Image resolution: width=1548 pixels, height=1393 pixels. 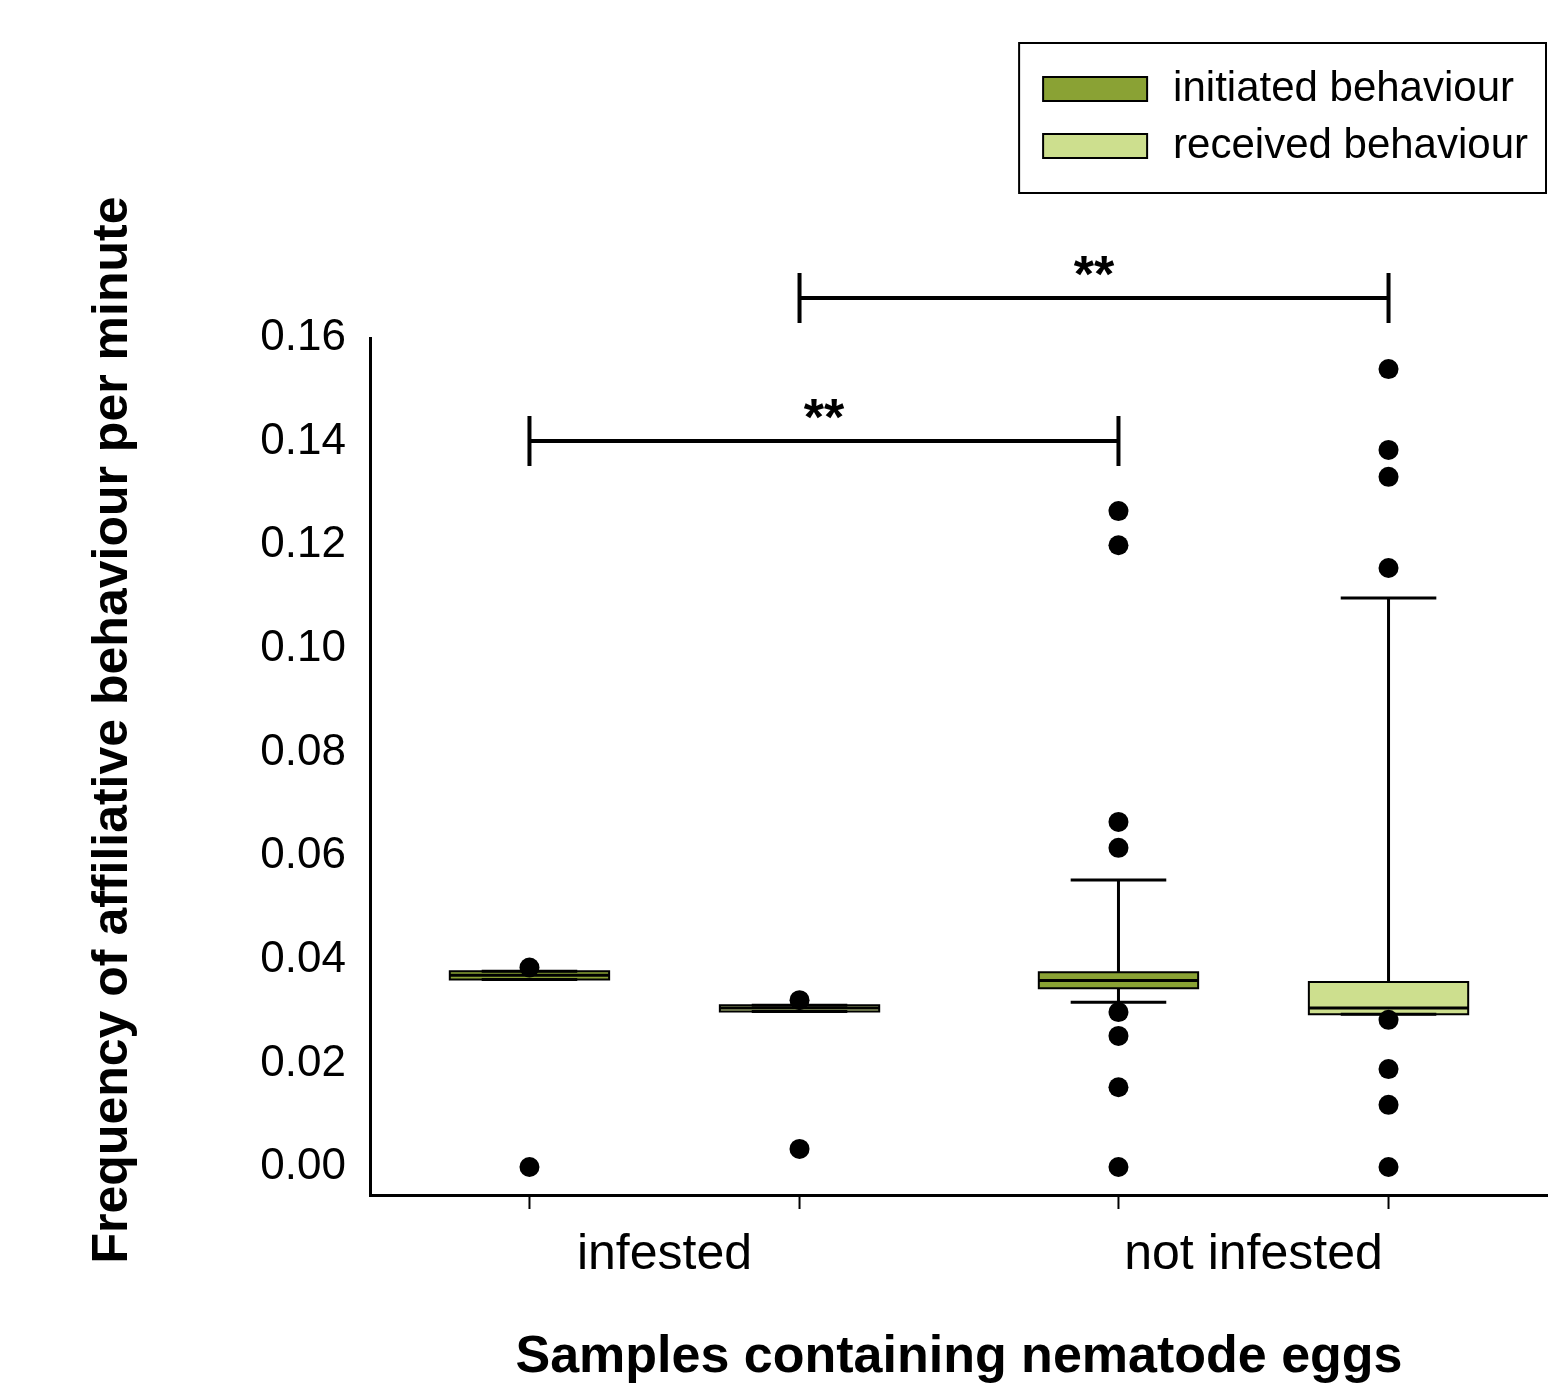 I want to click on y-tick-label: 0.04, so click(x=303, y=956).